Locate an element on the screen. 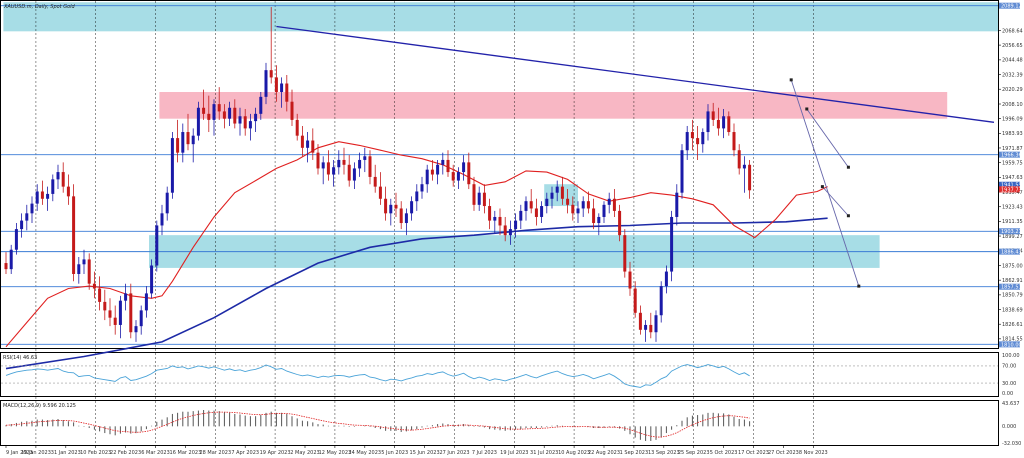 Image resolution: width=1024 pixels, height=458 pixels. price-tick-label: 1935.47 is located at coordinates (1012, 193).